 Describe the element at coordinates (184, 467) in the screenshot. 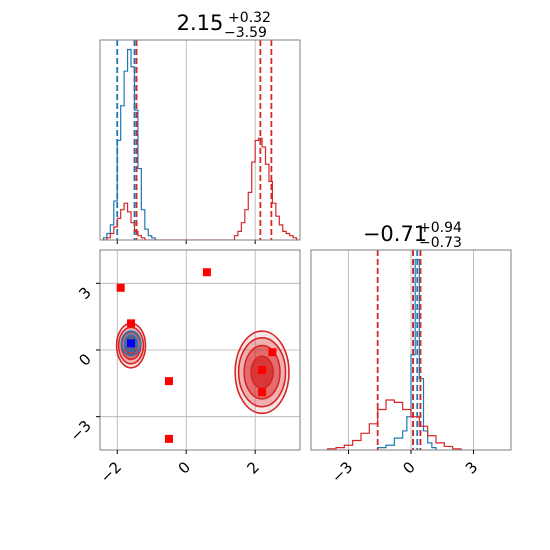

I see `joint-xtick-label: 0` at that location.